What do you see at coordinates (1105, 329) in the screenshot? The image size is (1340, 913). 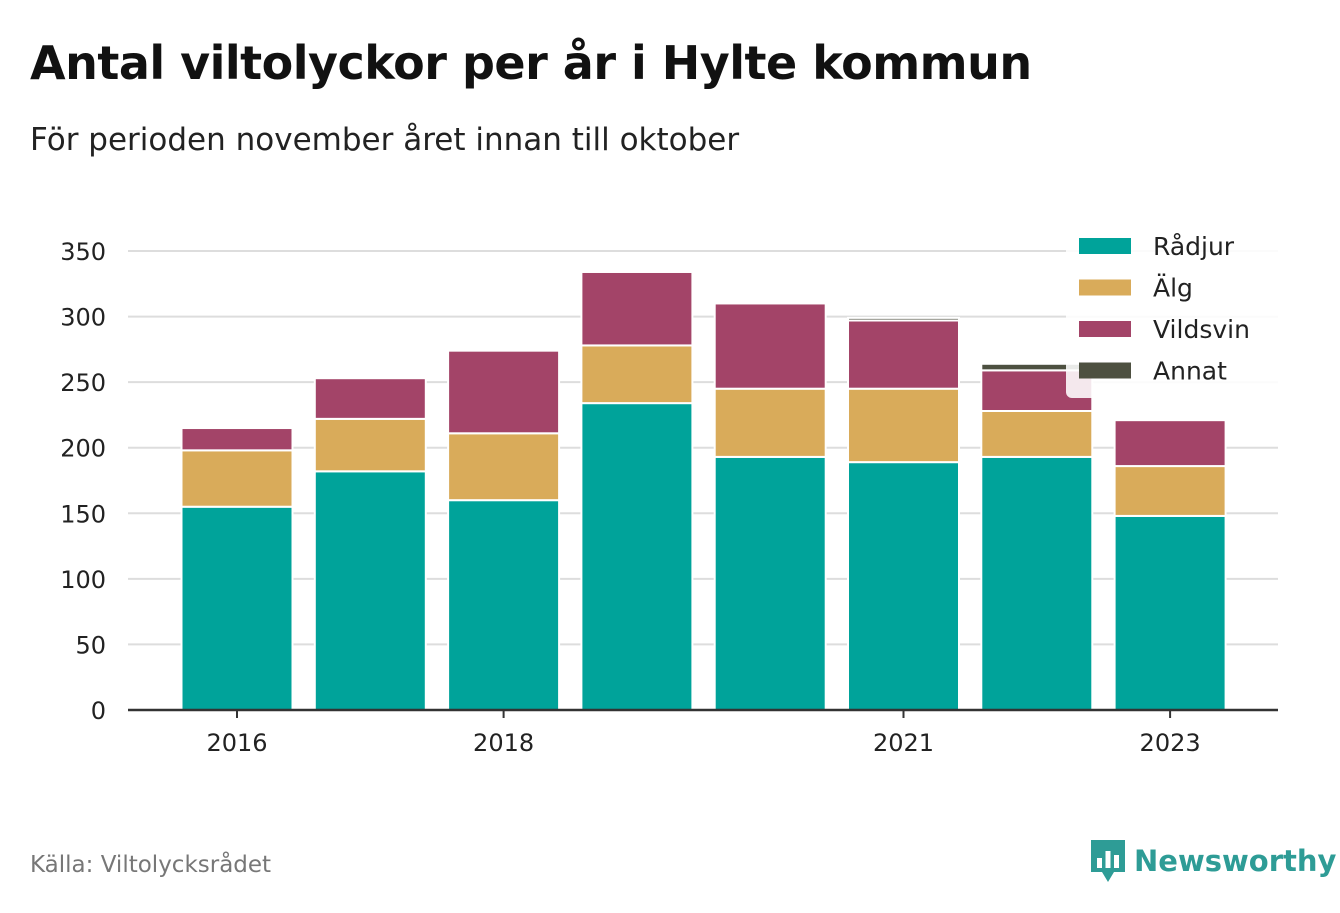 I see `legend-swatch-vildsvin` at bounding box center [1105, 329].